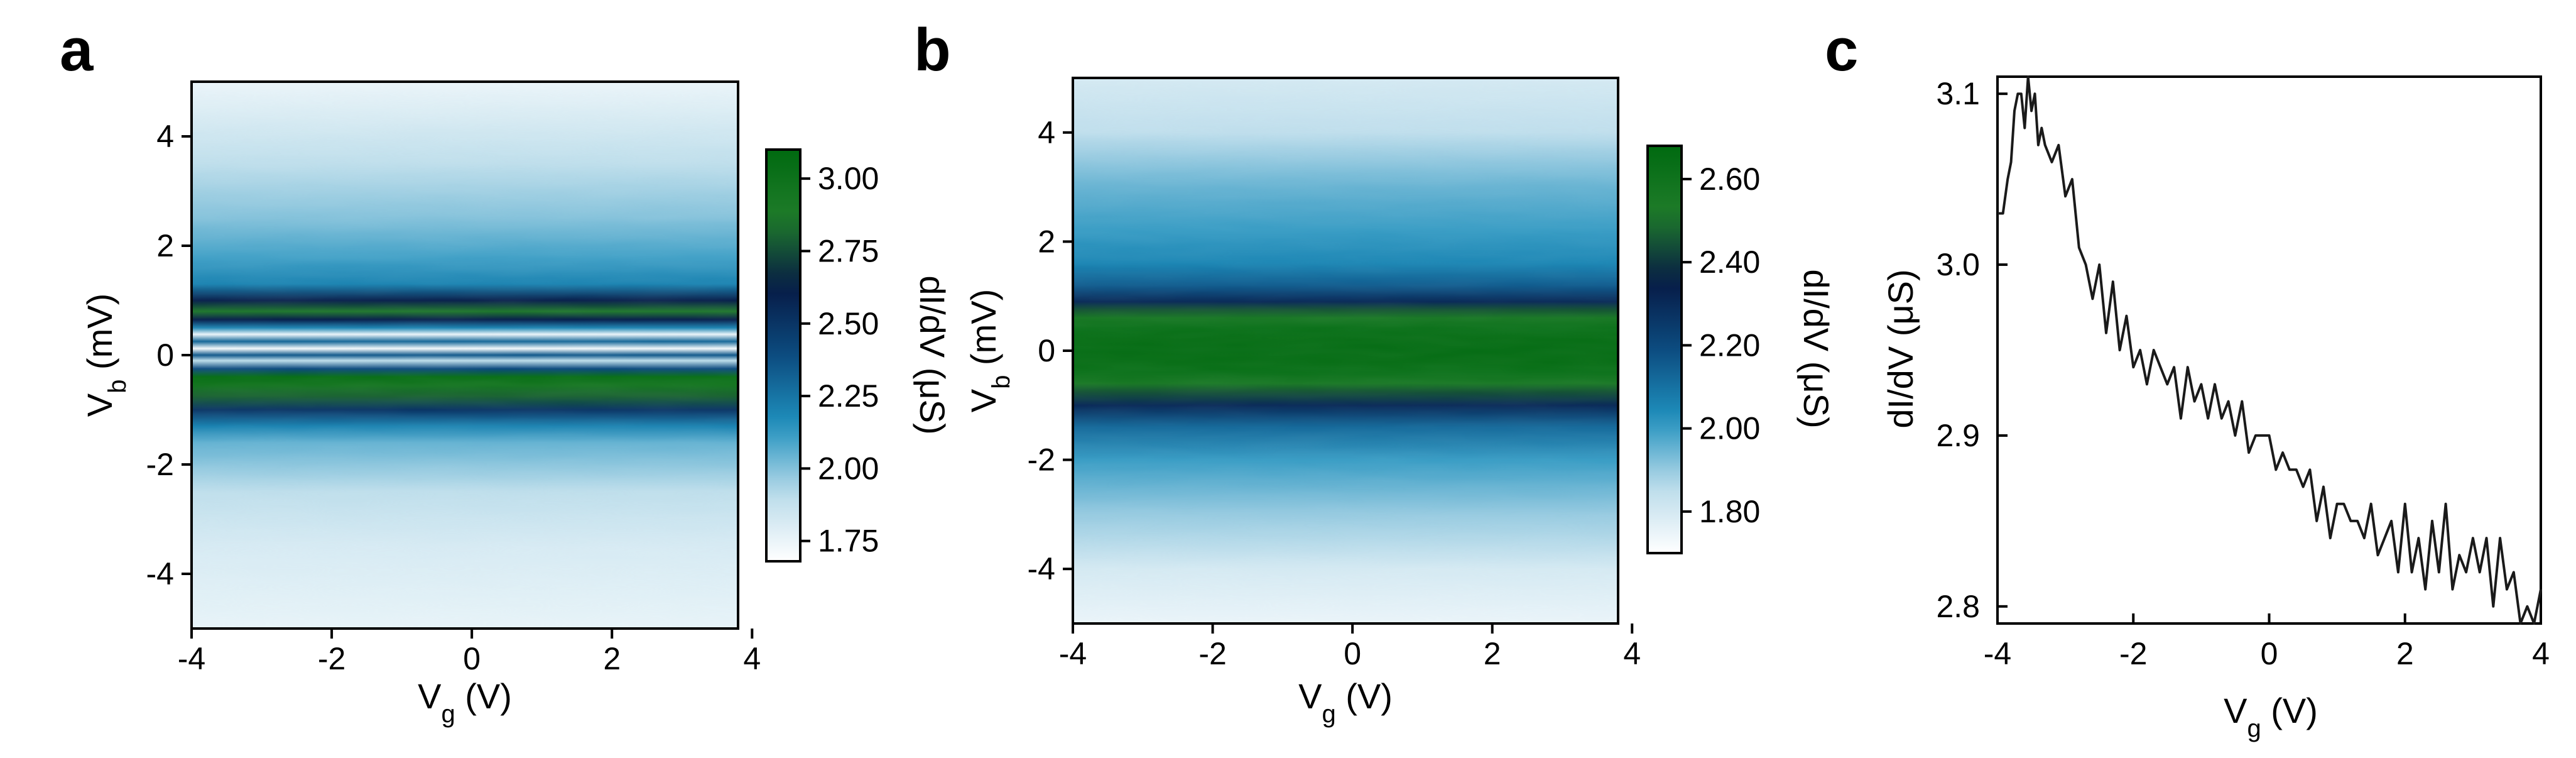 Image resolution: width=2576 pixels, height=758 pixels. What do you see at coordinates (1841, 50) in the screenshot?
I see `panel-letter-c: c` at bounding box center [1841, 50].